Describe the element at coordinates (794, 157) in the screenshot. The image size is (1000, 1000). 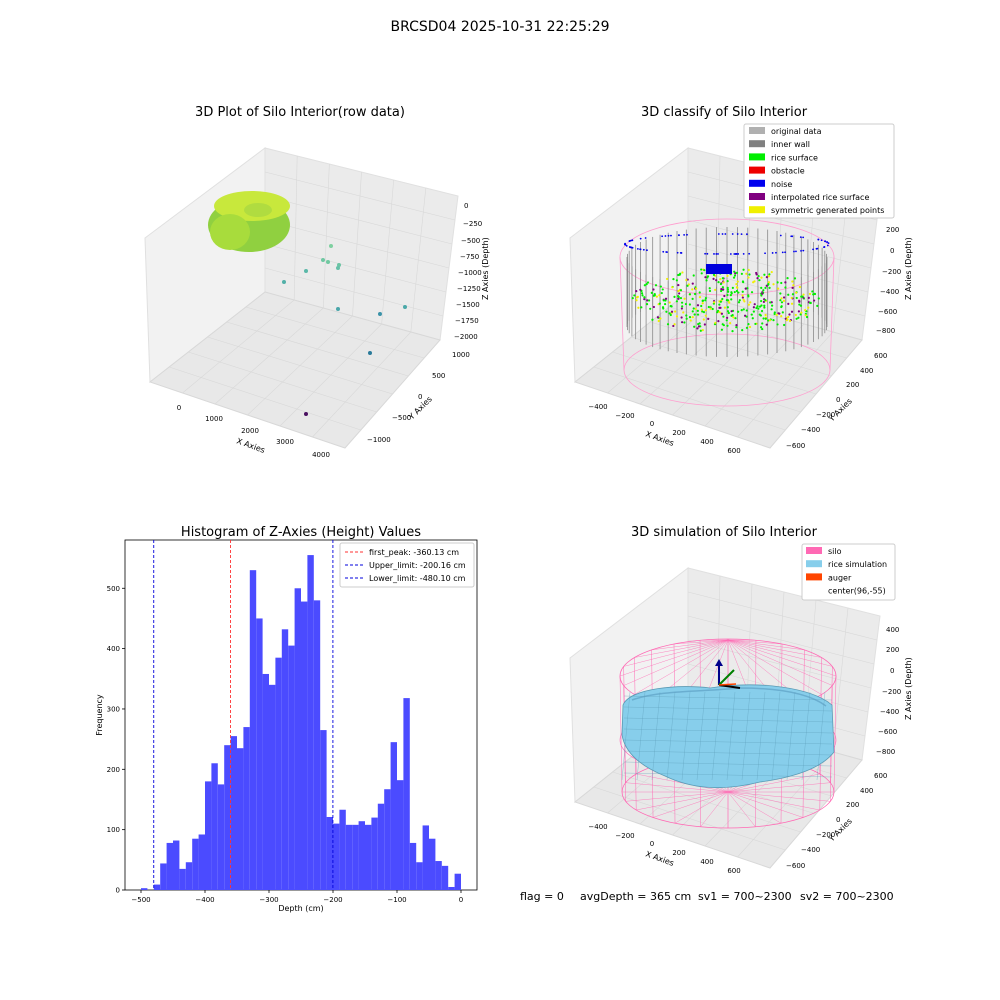
I see `classify-legend-label: rice surface` at that location.